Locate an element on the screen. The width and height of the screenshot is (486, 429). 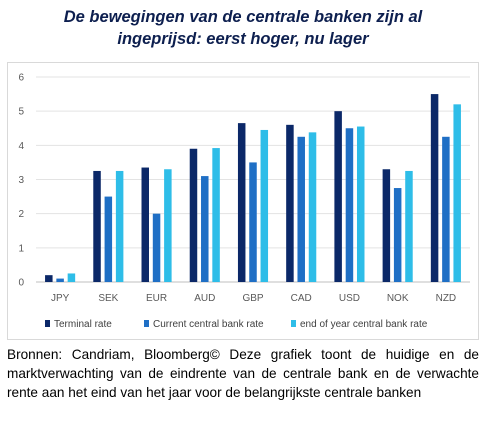
x-tick-label: SEK is located at coordinates (108, 298).